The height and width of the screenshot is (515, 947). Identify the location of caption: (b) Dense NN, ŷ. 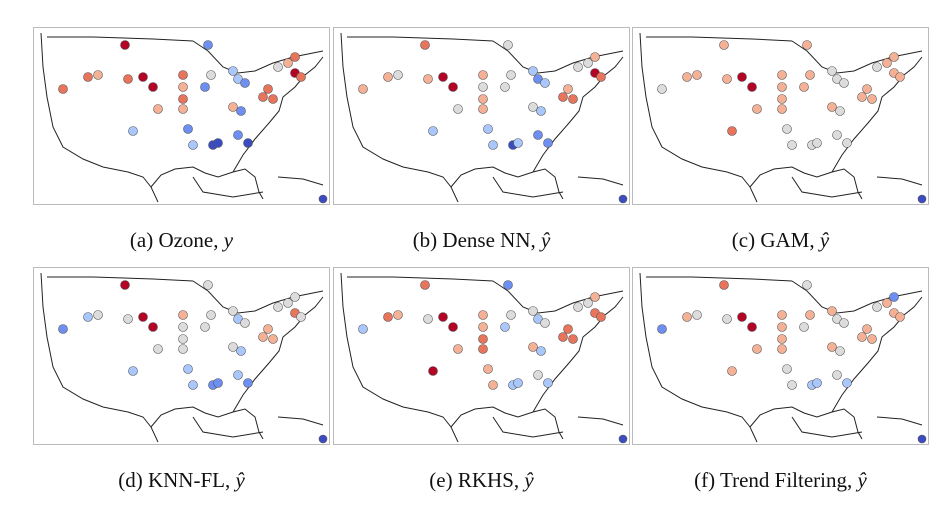
(481, 240).